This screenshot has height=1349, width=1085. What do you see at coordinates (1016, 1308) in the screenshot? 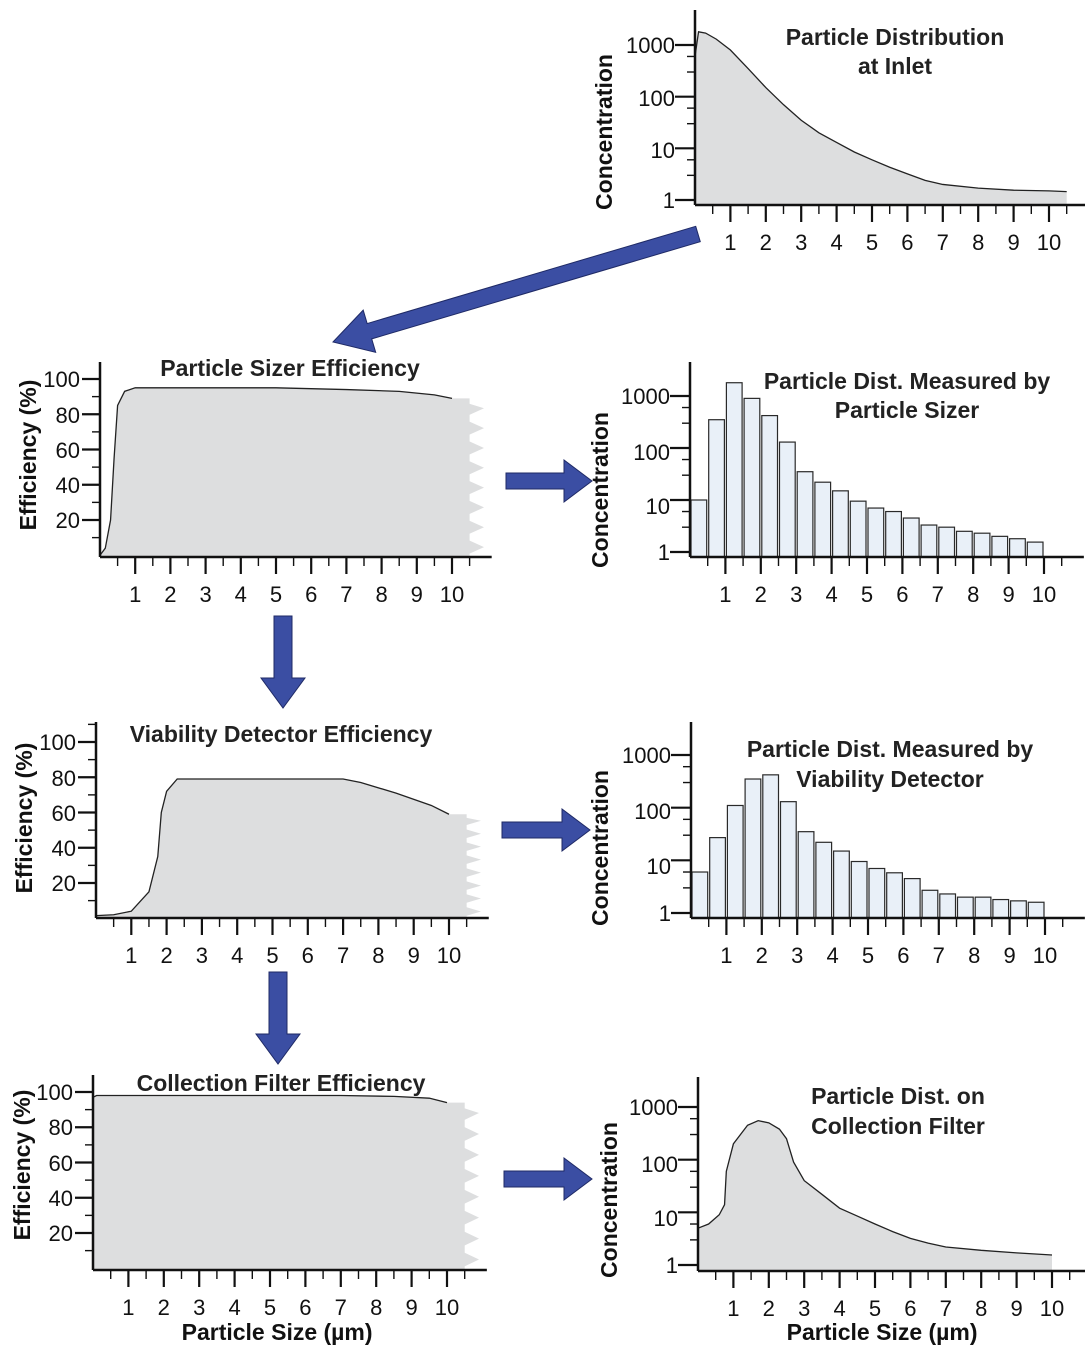
I see `filter-dist-x-tick-label: 9` at bounding box center [1016, 1308].